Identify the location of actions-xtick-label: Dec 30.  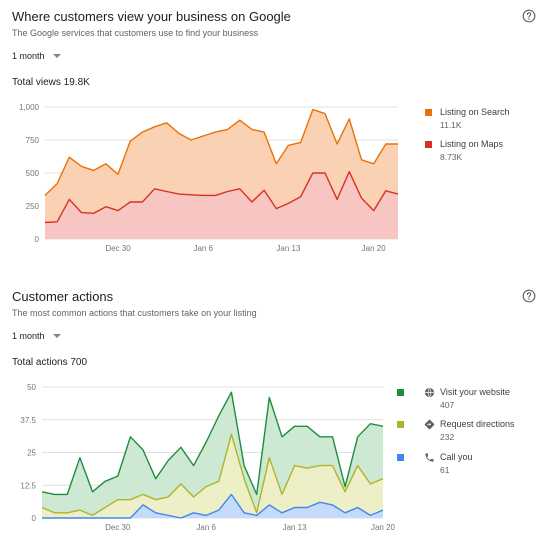
(118, 527).